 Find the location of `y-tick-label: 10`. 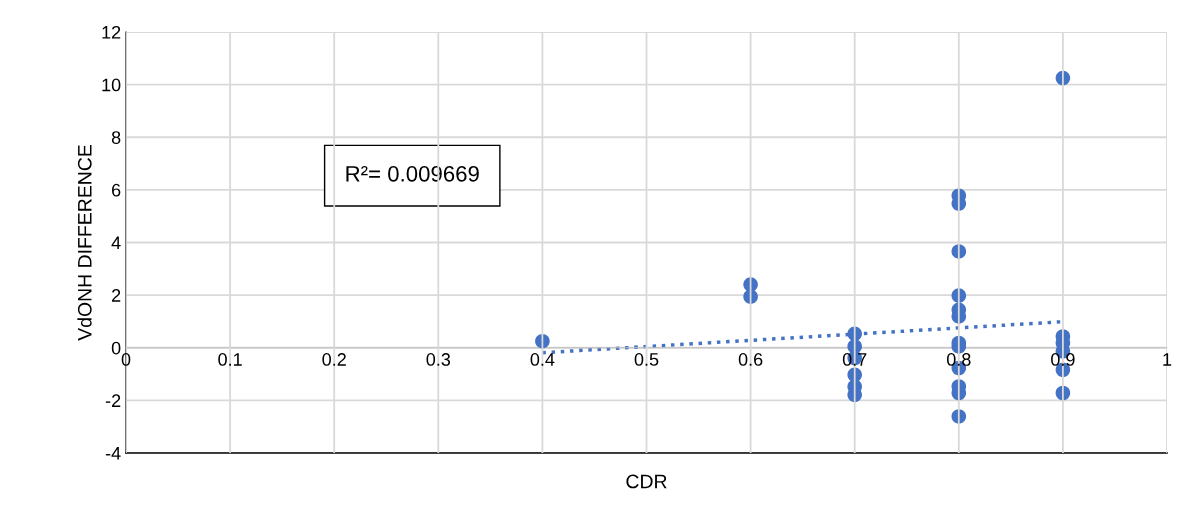

y-tick-label: 10 is located at coordinates (111, 85).